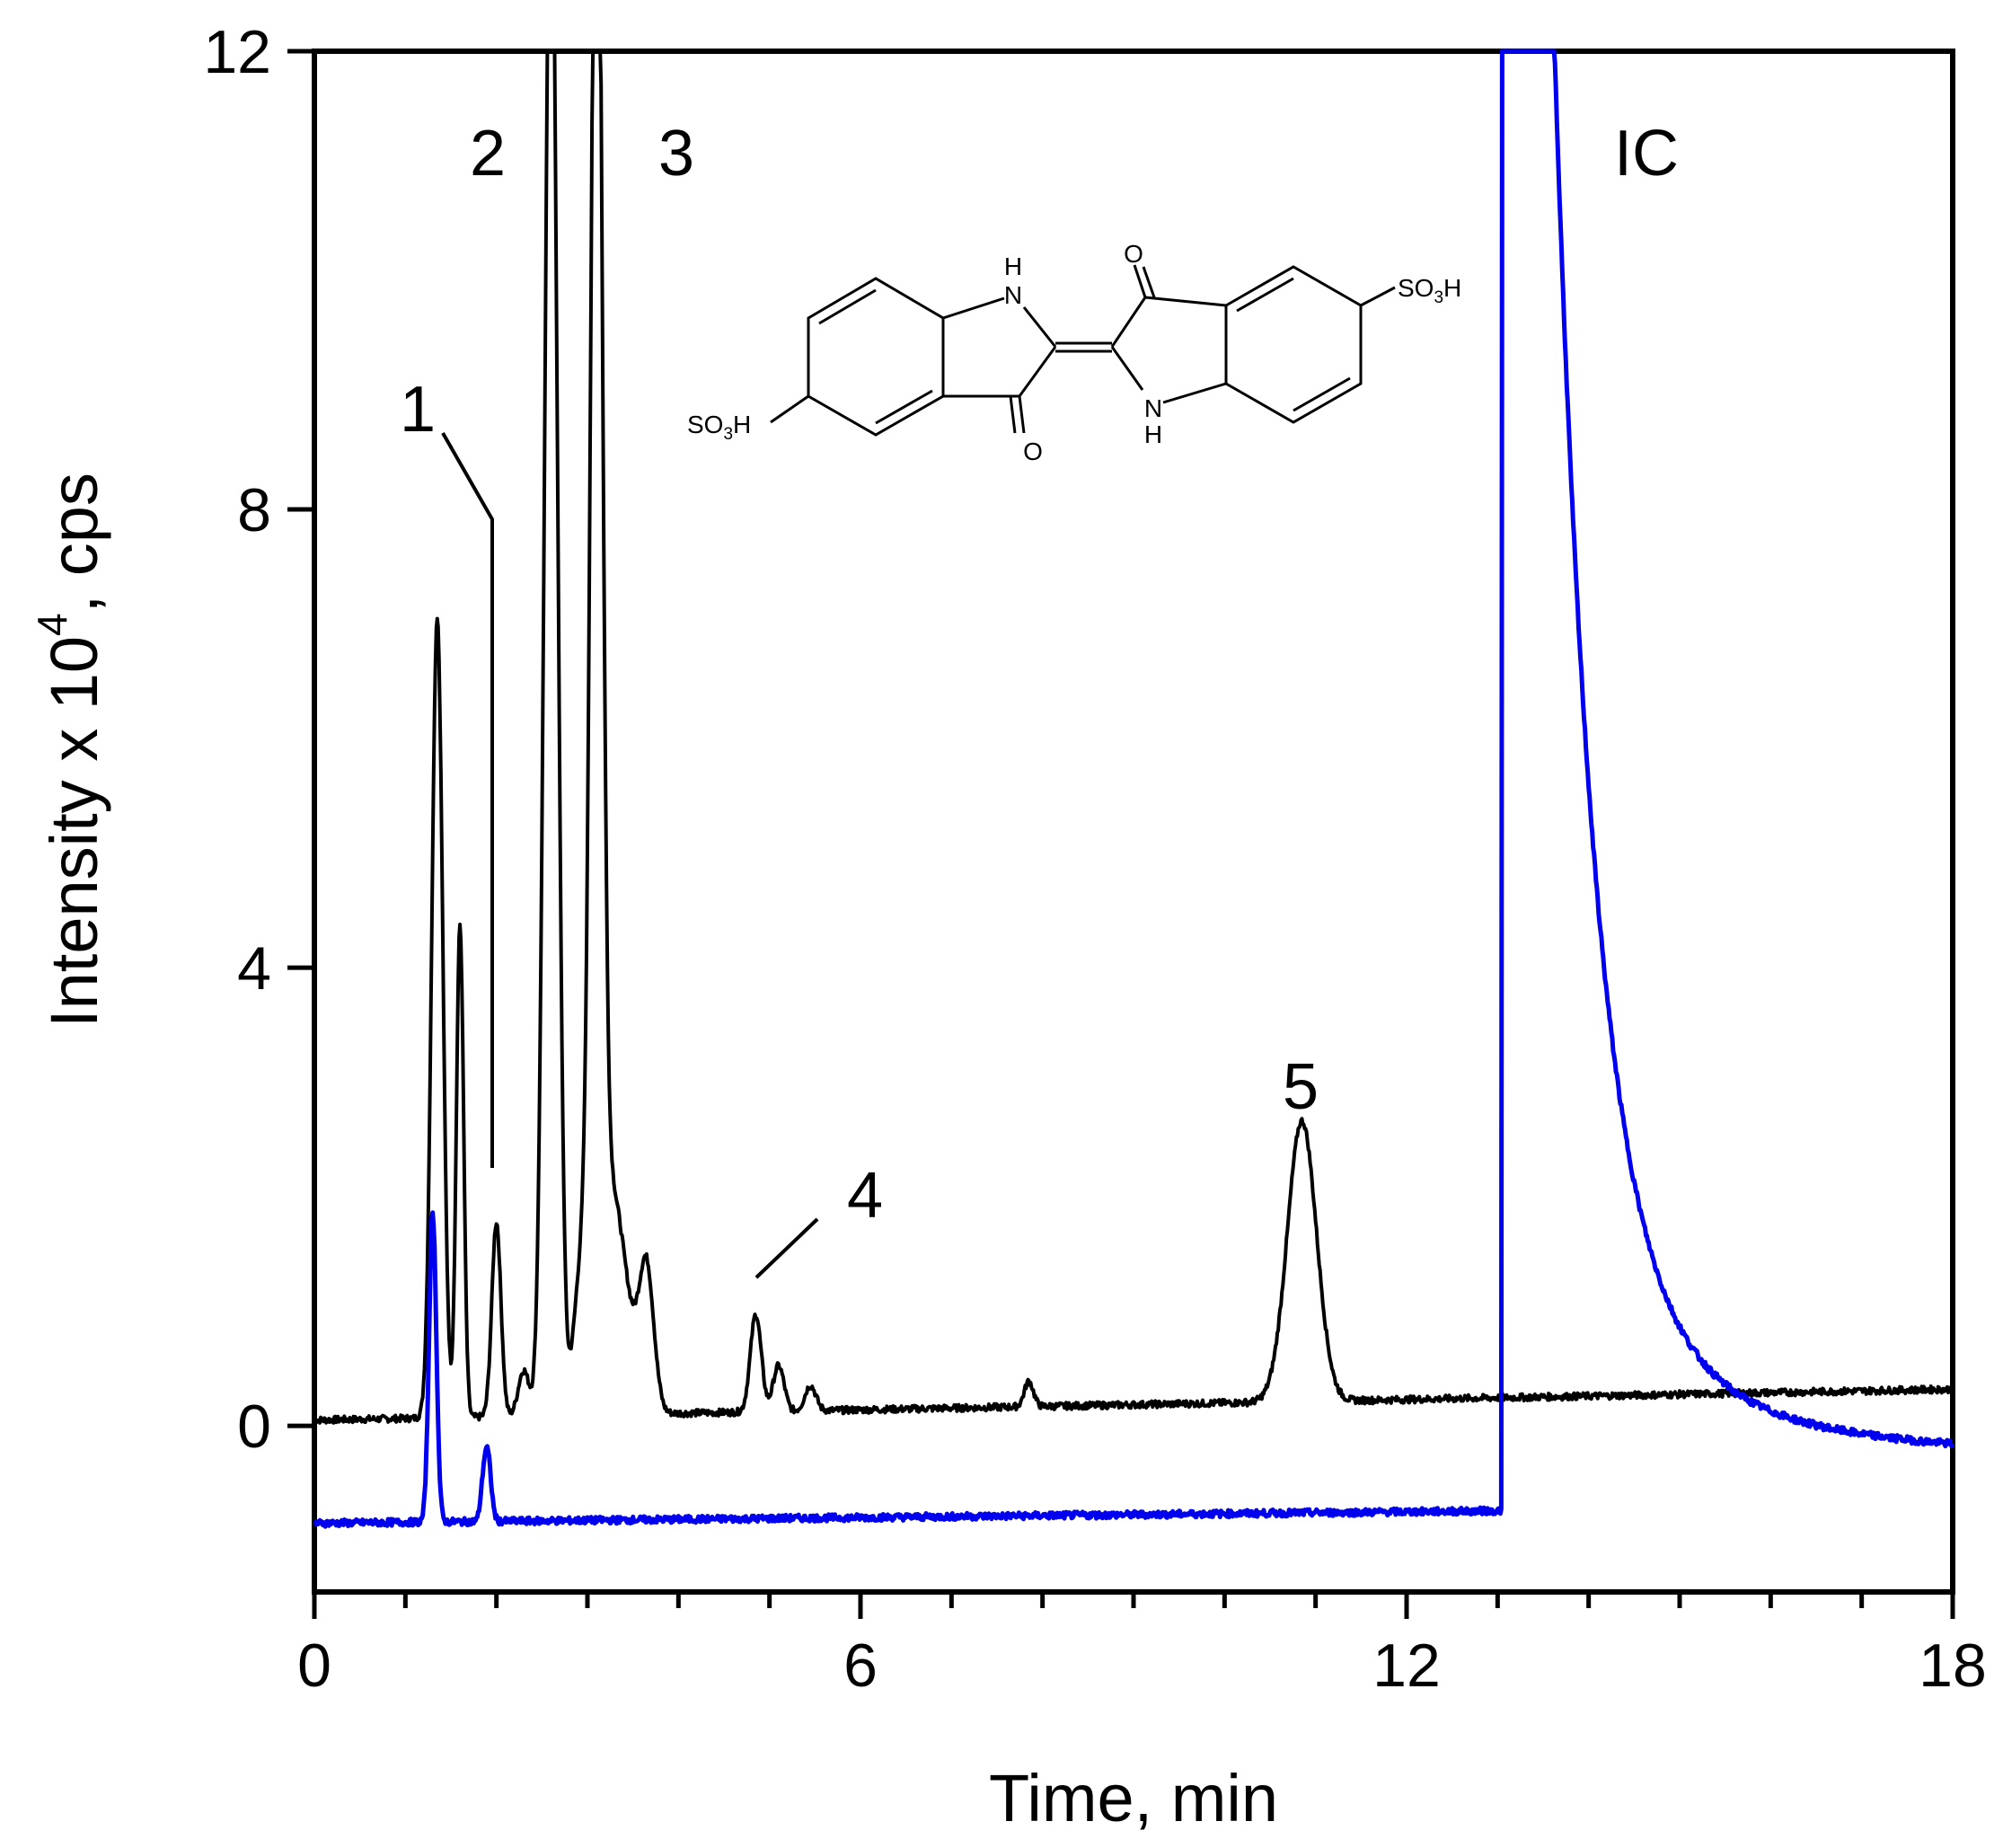 The height and width of the screenshot is (1848, 2003). What do you see at coordinates (1083, 350) in the screenshot?
I see `chemical-structure` at bounding box center [1083, 350].